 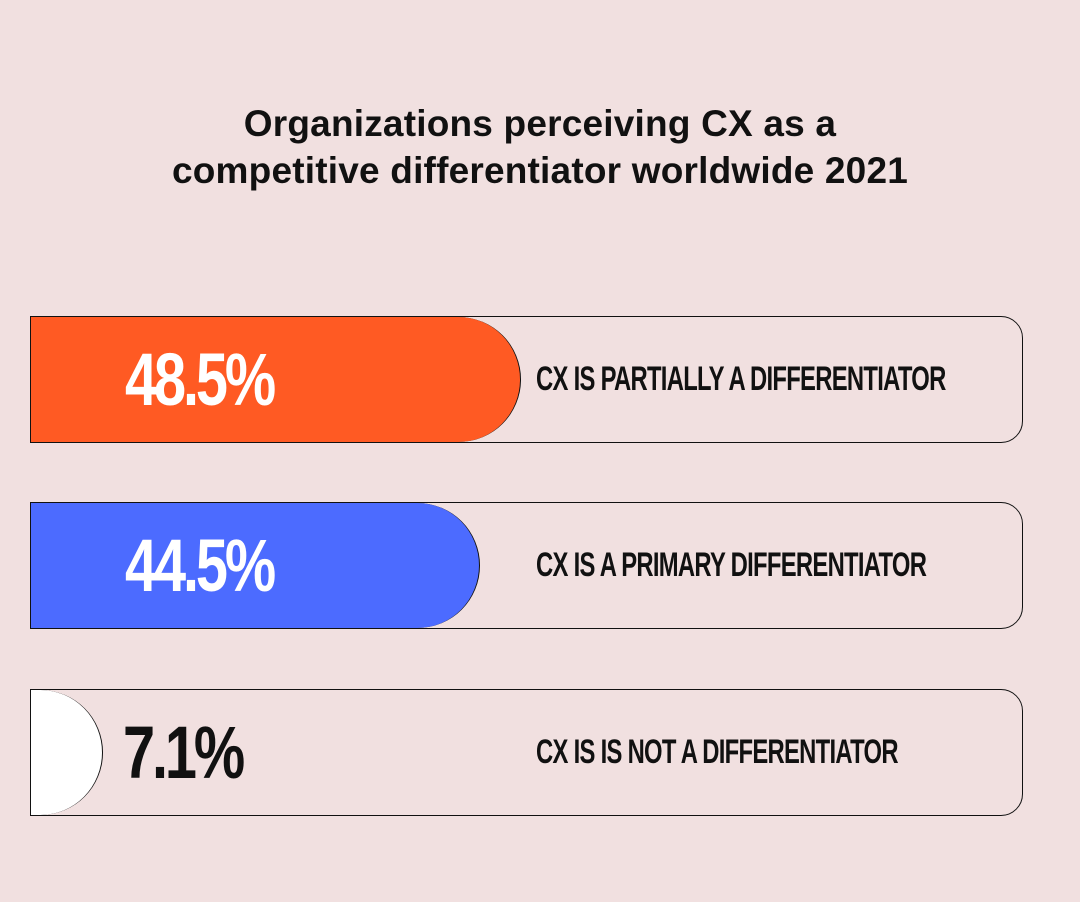 I want to click on chart-title-line-1: Organizations perceiving CX as a, so click(x=540, y=123).